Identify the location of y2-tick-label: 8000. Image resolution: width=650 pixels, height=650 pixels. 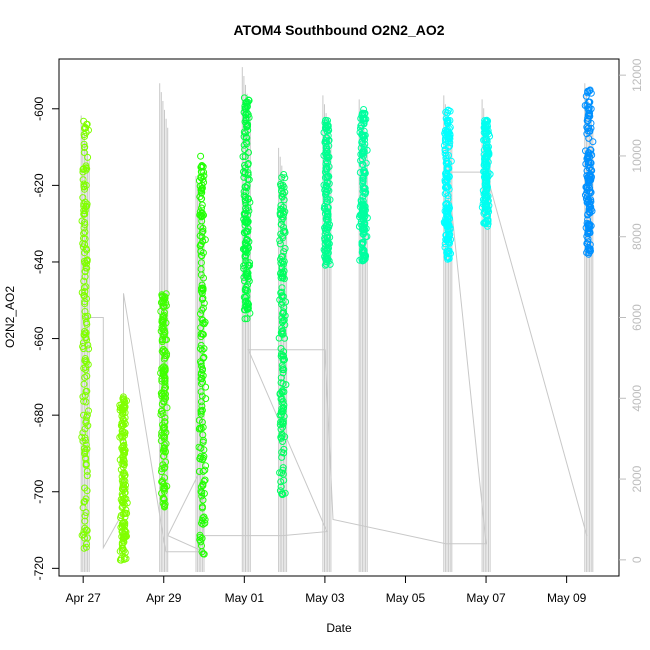
(637, 236).